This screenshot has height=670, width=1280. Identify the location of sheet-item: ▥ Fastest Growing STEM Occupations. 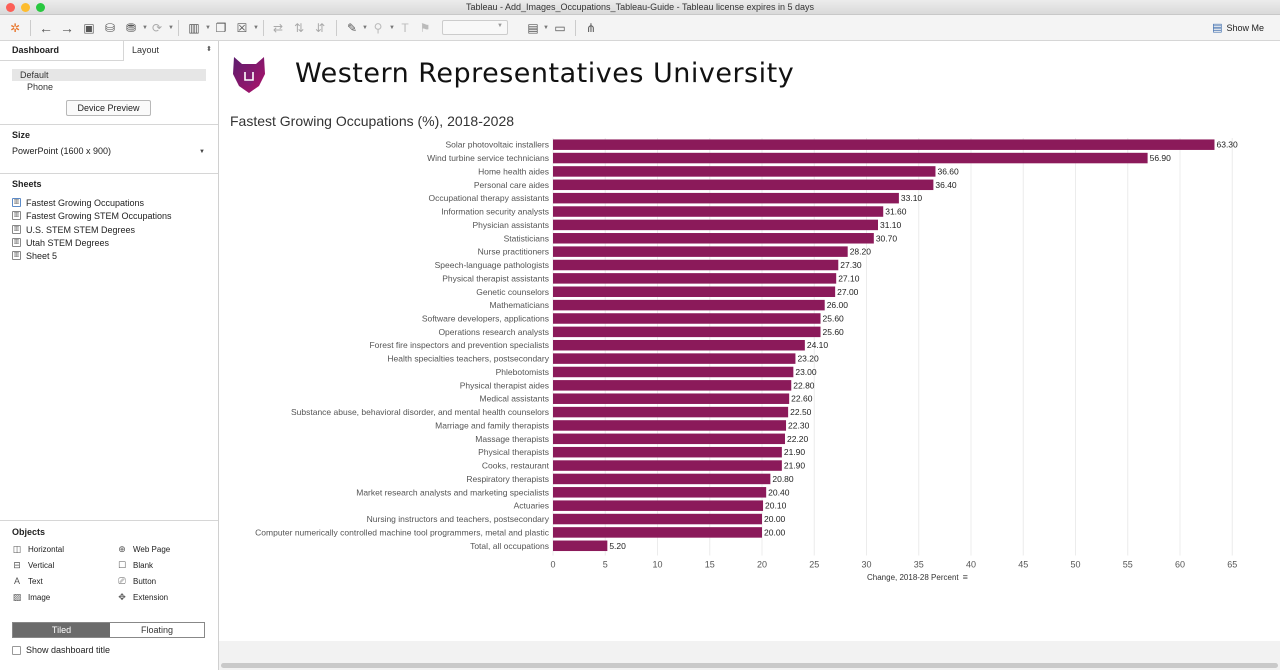
(92, 215).